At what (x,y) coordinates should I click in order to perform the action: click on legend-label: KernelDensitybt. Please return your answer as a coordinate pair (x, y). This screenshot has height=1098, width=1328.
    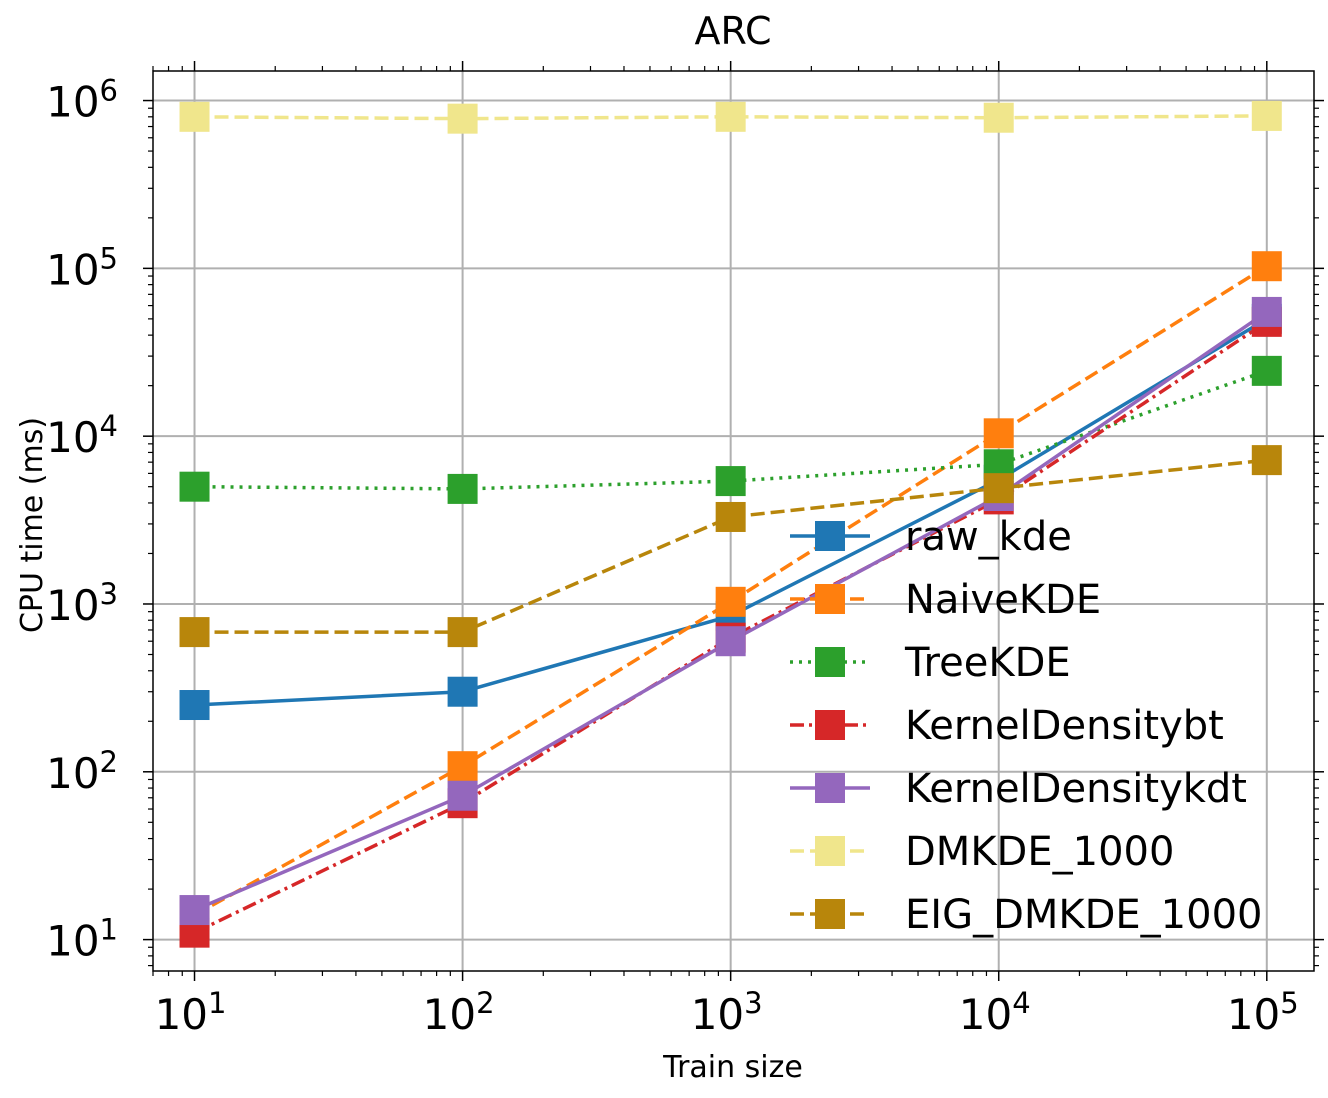
    Looking at the image, I should click on (1064, 726).